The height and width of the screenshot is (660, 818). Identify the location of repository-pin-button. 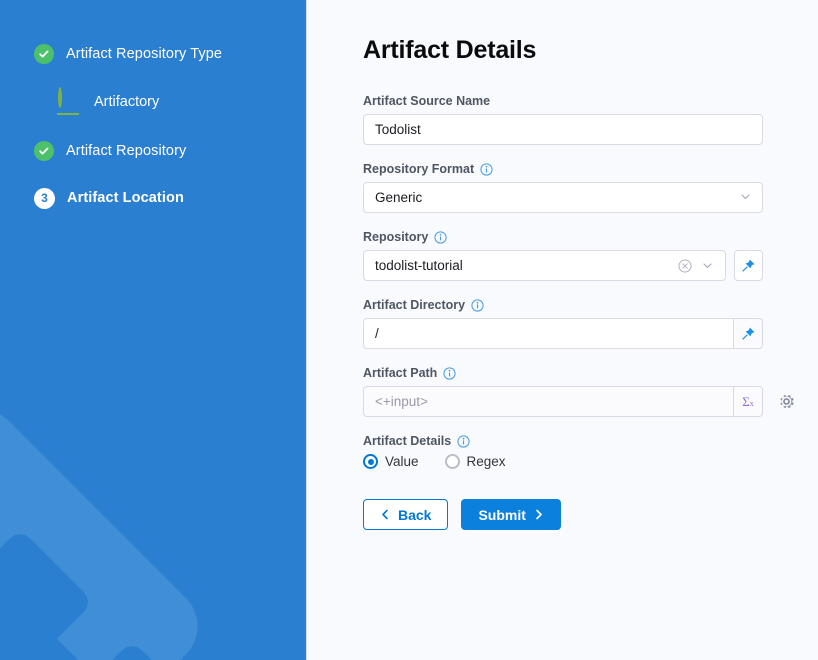
(748, 265).